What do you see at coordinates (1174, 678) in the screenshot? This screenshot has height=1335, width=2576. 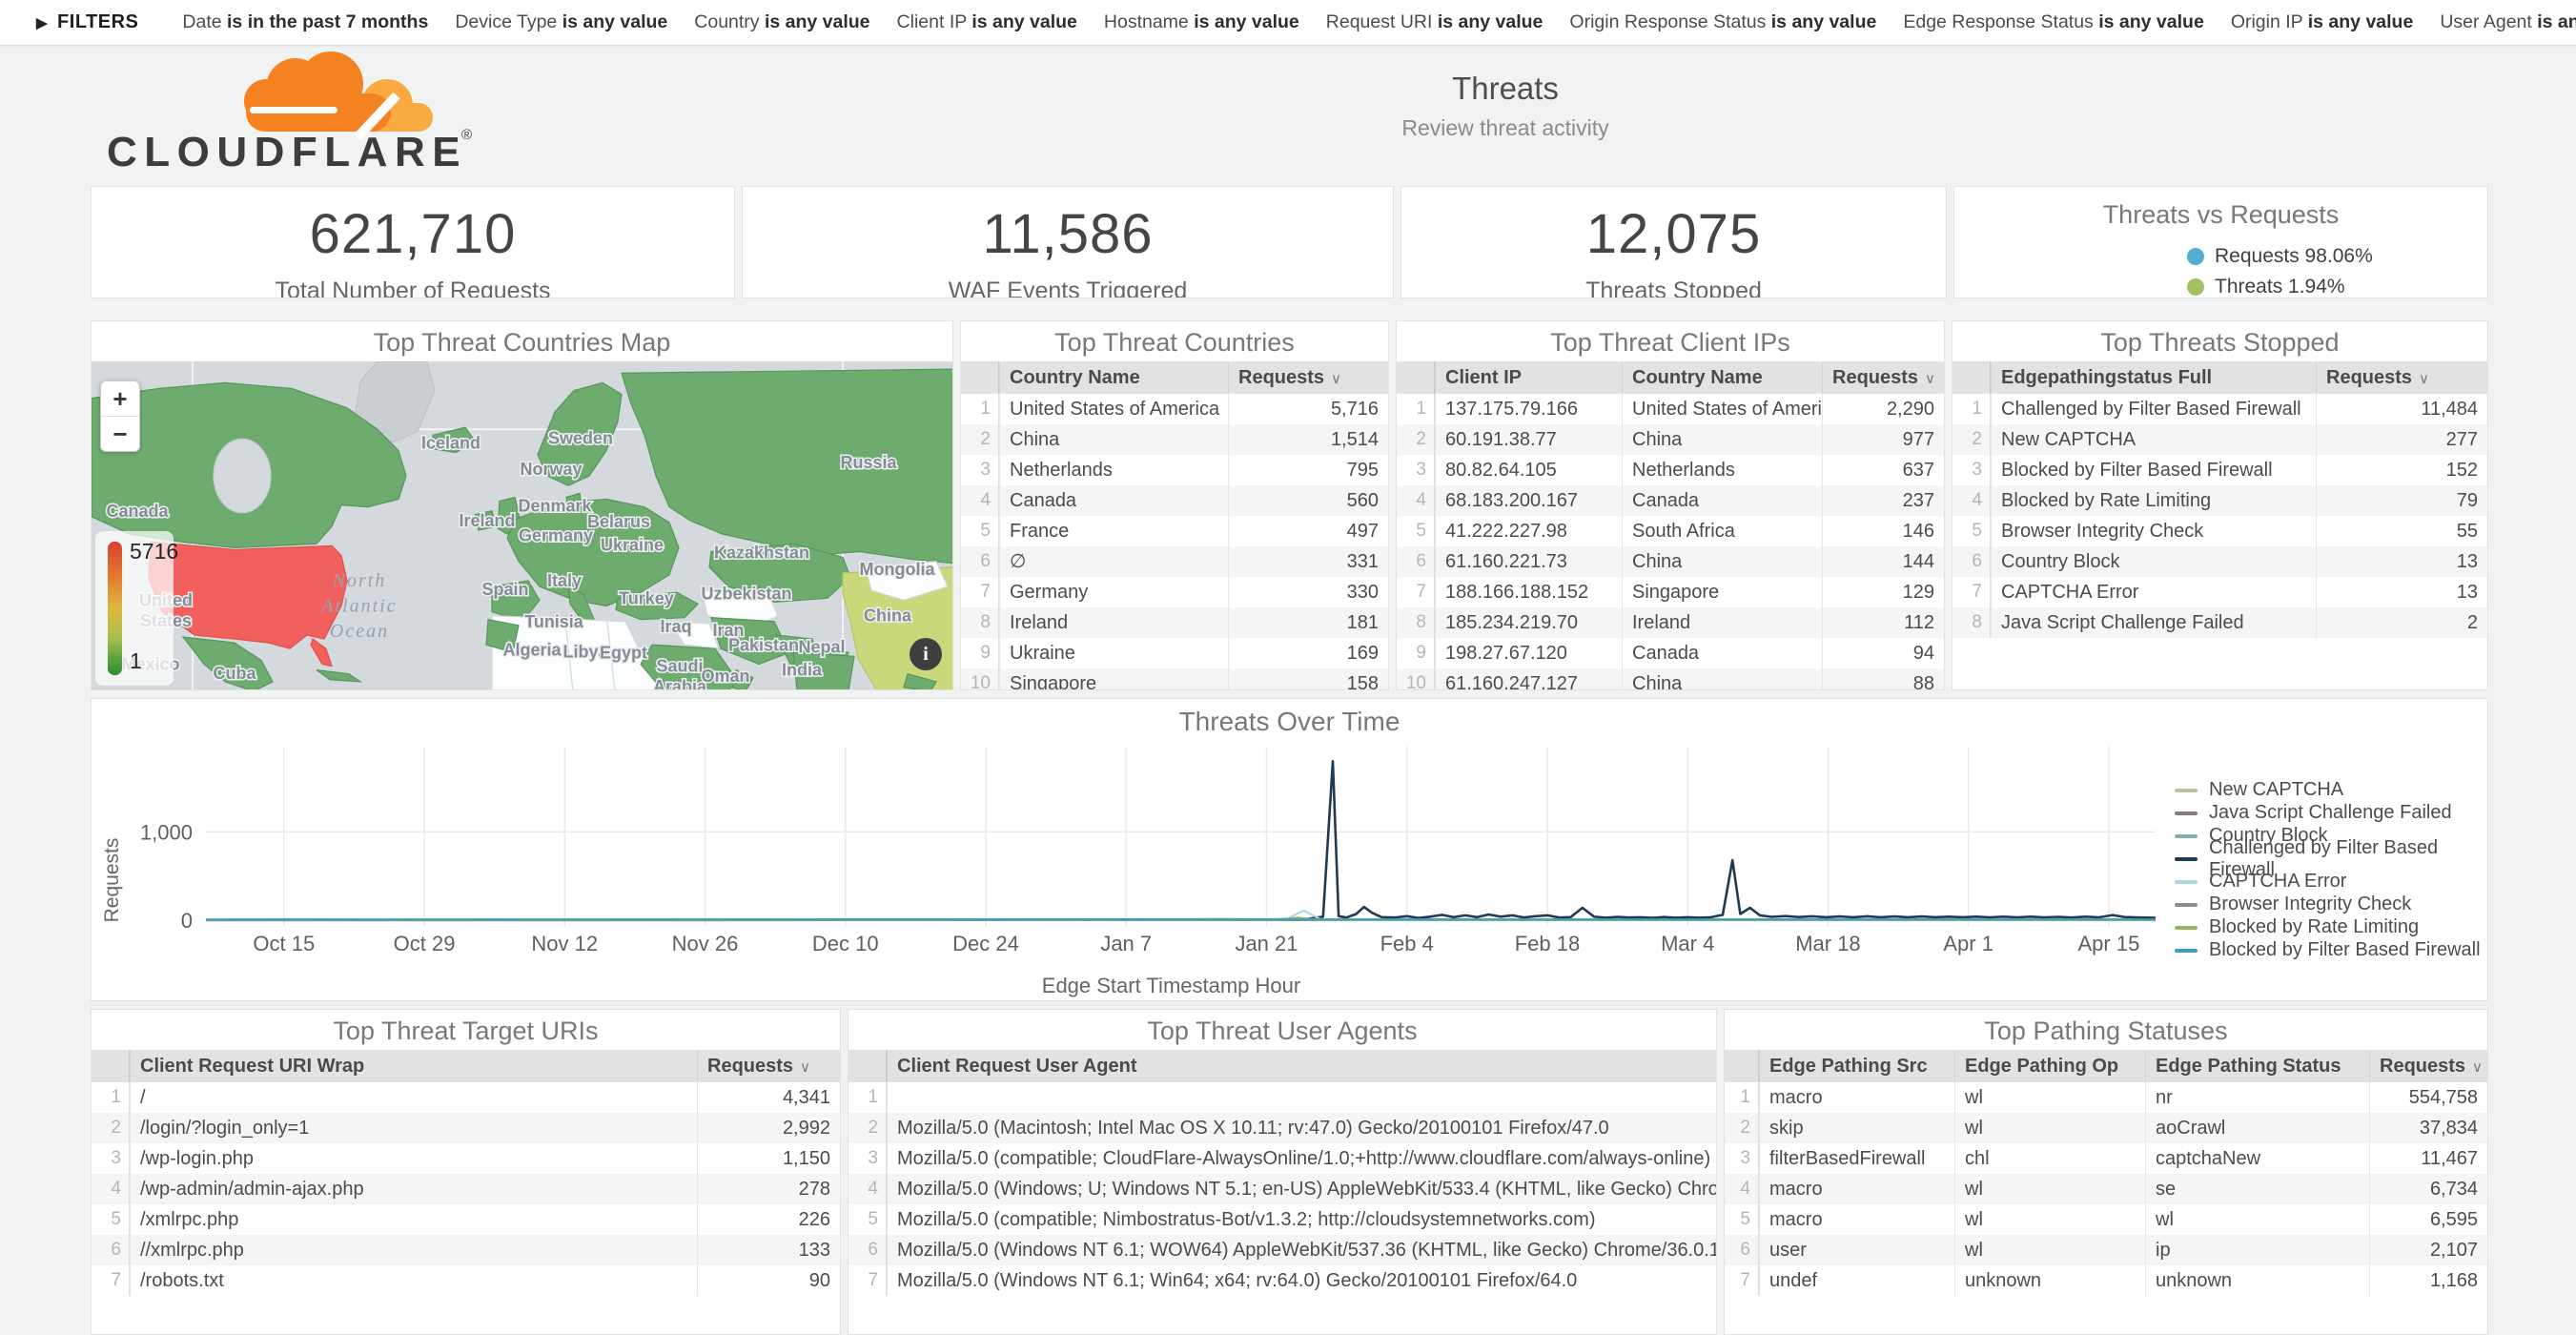 I see `table-row: 10 Singapore 158` at bounding box center [1174, 678].